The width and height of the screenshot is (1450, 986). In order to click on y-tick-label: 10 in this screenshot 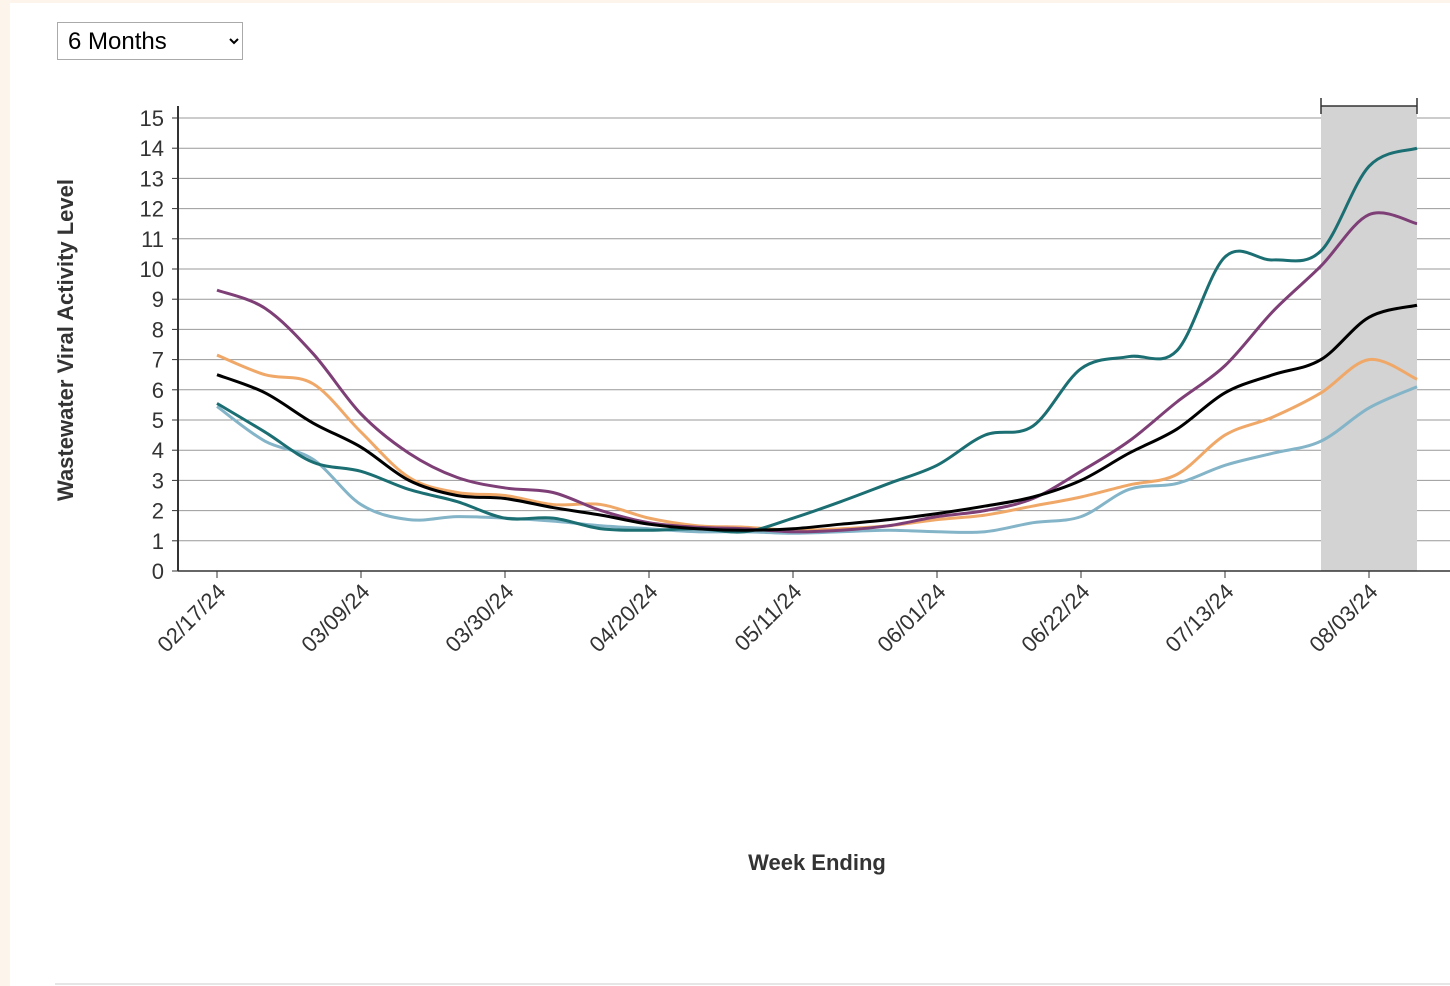, I will do `click(152, 269)`.